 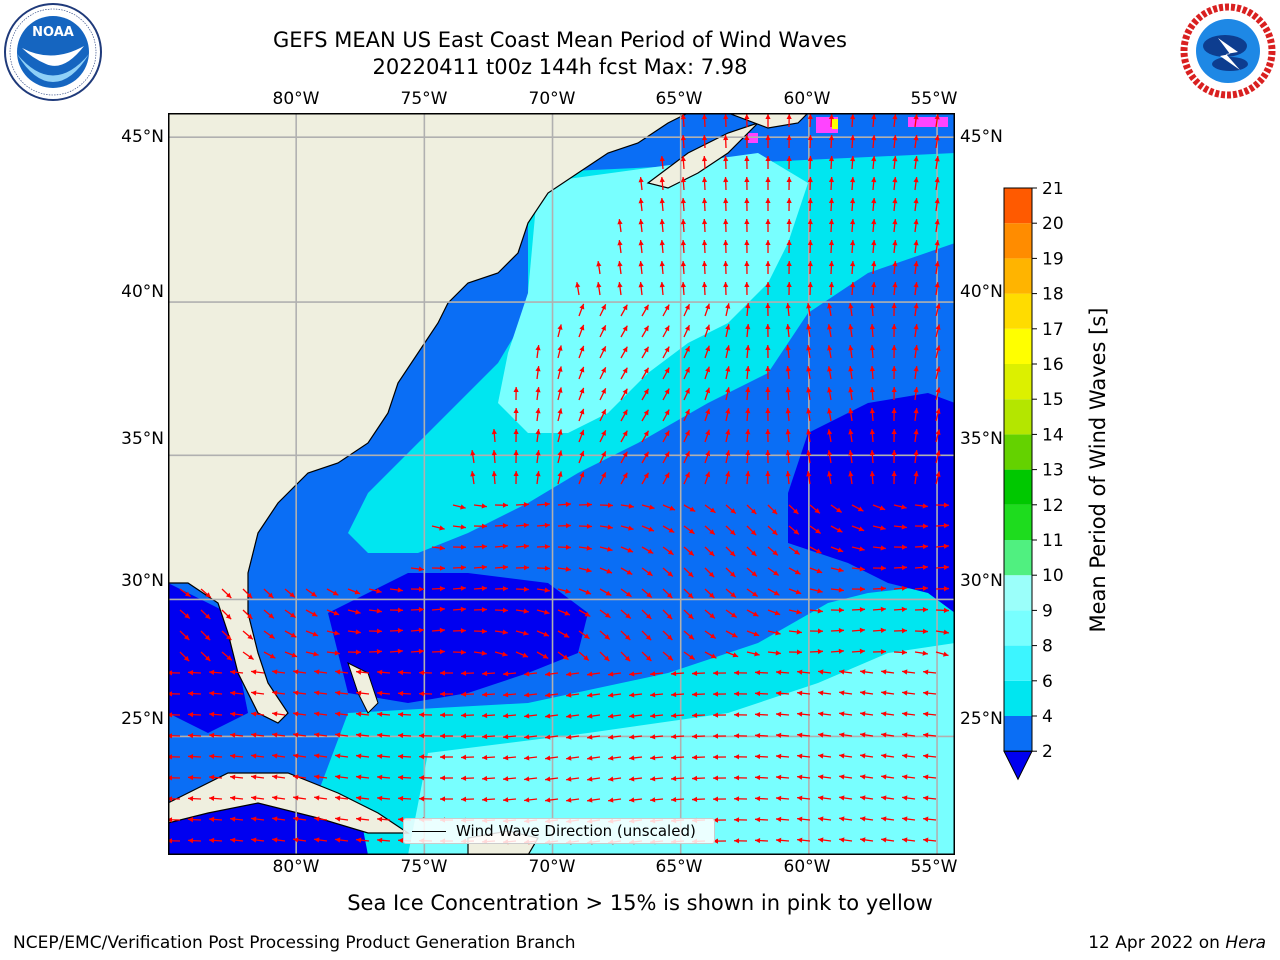 I want to click on colorbar-tick-label: 12, so click(x=1053, y=506).